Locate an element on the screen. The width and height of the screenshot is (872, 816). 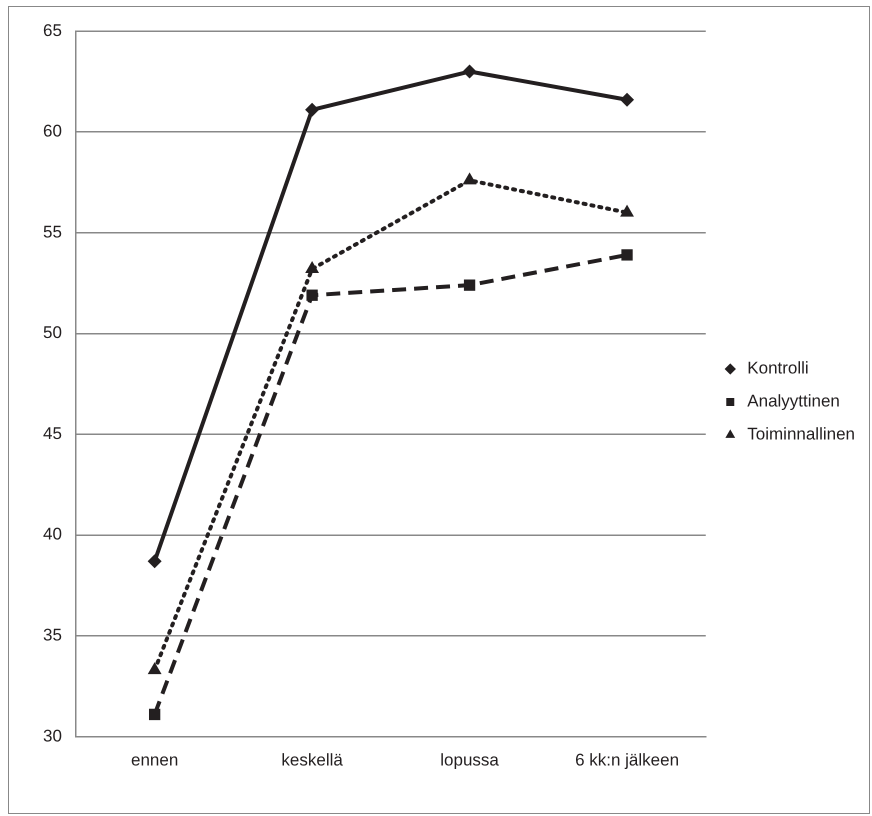
y-tick-label: 40 is located at coordinates (52, 534).